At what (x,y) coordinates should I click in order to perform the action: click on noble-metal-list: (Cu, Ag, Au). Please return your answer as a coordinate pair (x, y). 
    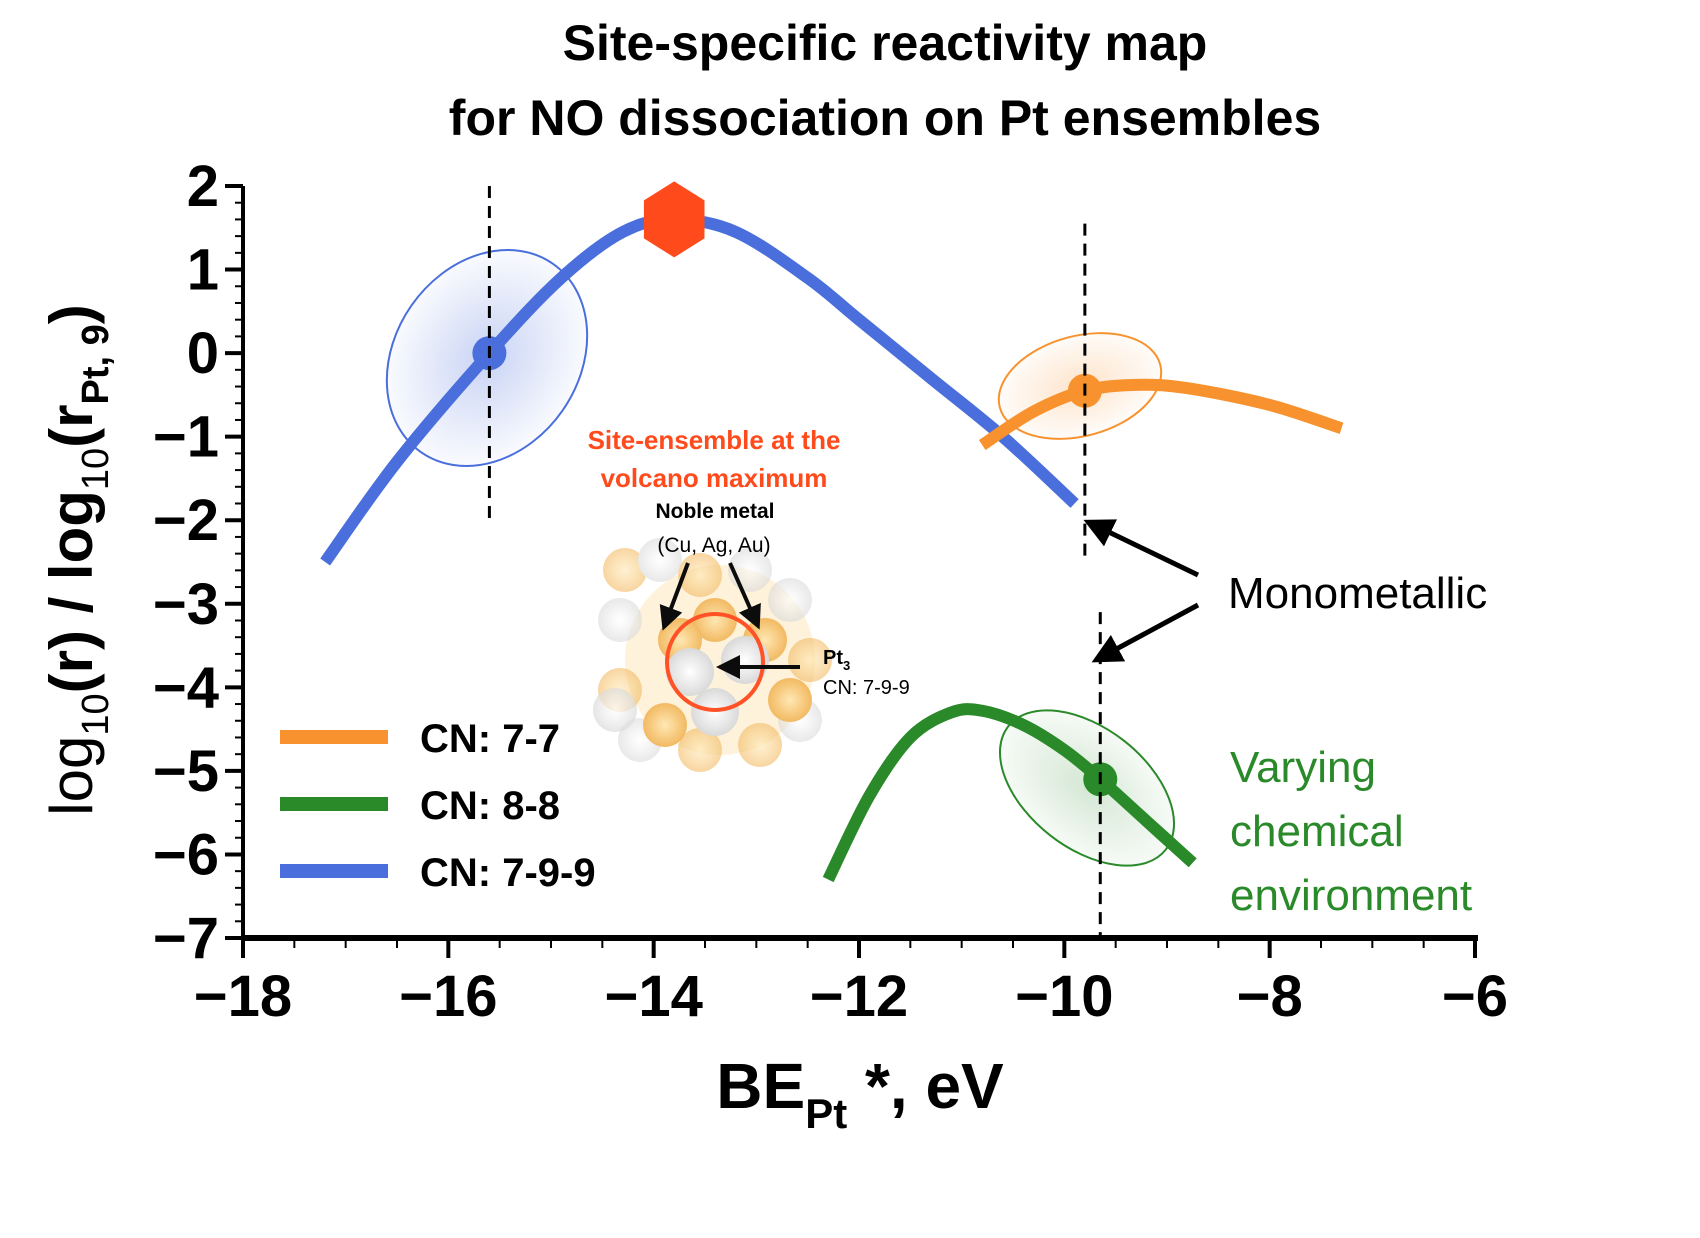
    Looking at the image, I should click on (713, 545).